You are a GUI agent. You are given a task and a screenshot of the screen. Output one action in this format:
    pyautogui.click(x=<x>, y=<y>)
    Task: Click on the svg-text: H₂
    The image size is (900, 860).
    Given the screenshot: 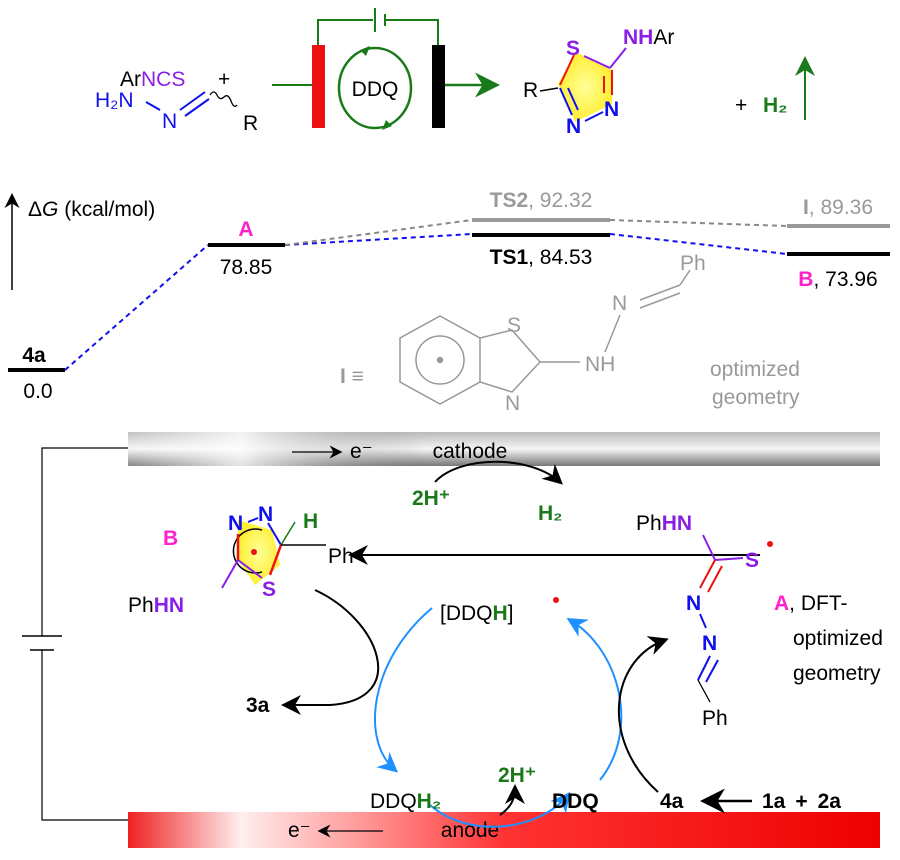 What is the action you would take?
    pyautogui.click(x=550, y=513)
    